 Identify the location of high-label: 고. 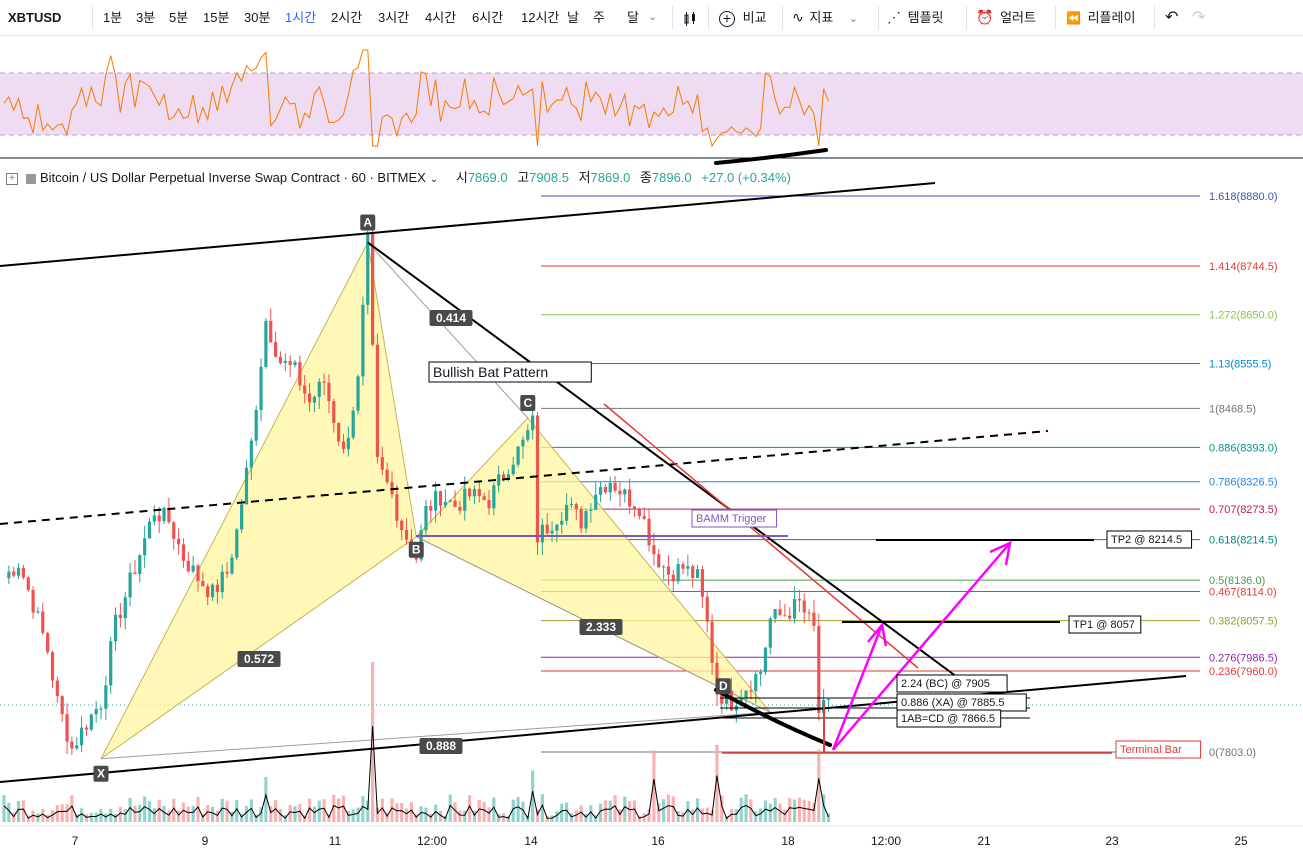
(523, 177).